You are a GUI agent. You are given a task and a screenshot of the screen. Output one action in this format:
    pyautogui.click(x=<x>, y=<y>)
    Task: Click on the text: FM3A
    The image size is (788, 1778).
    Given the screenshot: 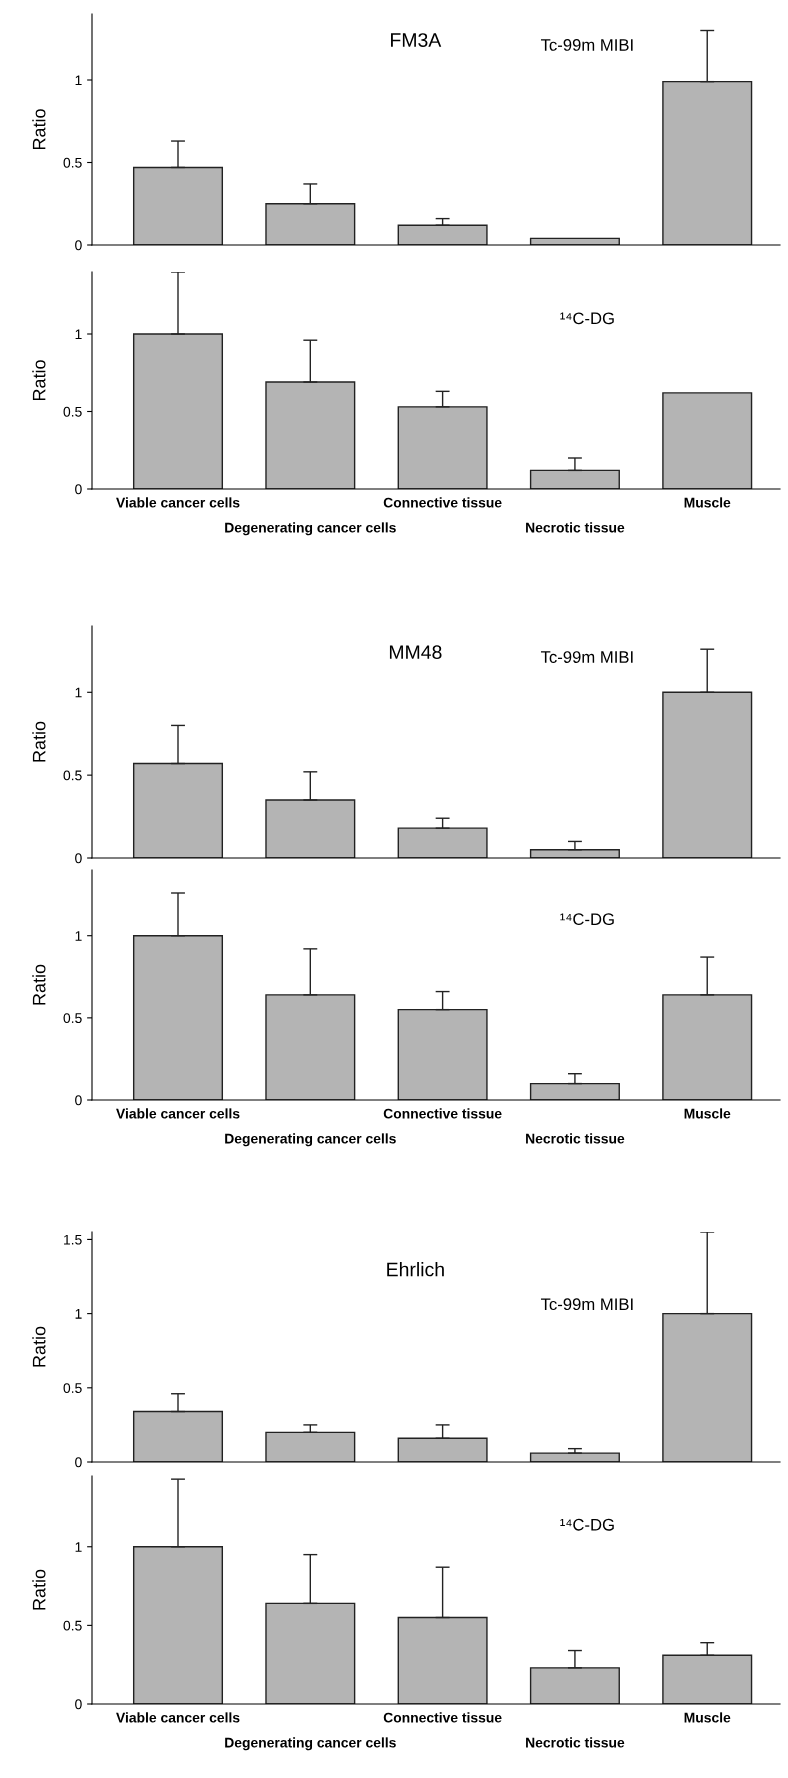 What is the action you would take?
    pyautogui.click(x=416, y=40)
    